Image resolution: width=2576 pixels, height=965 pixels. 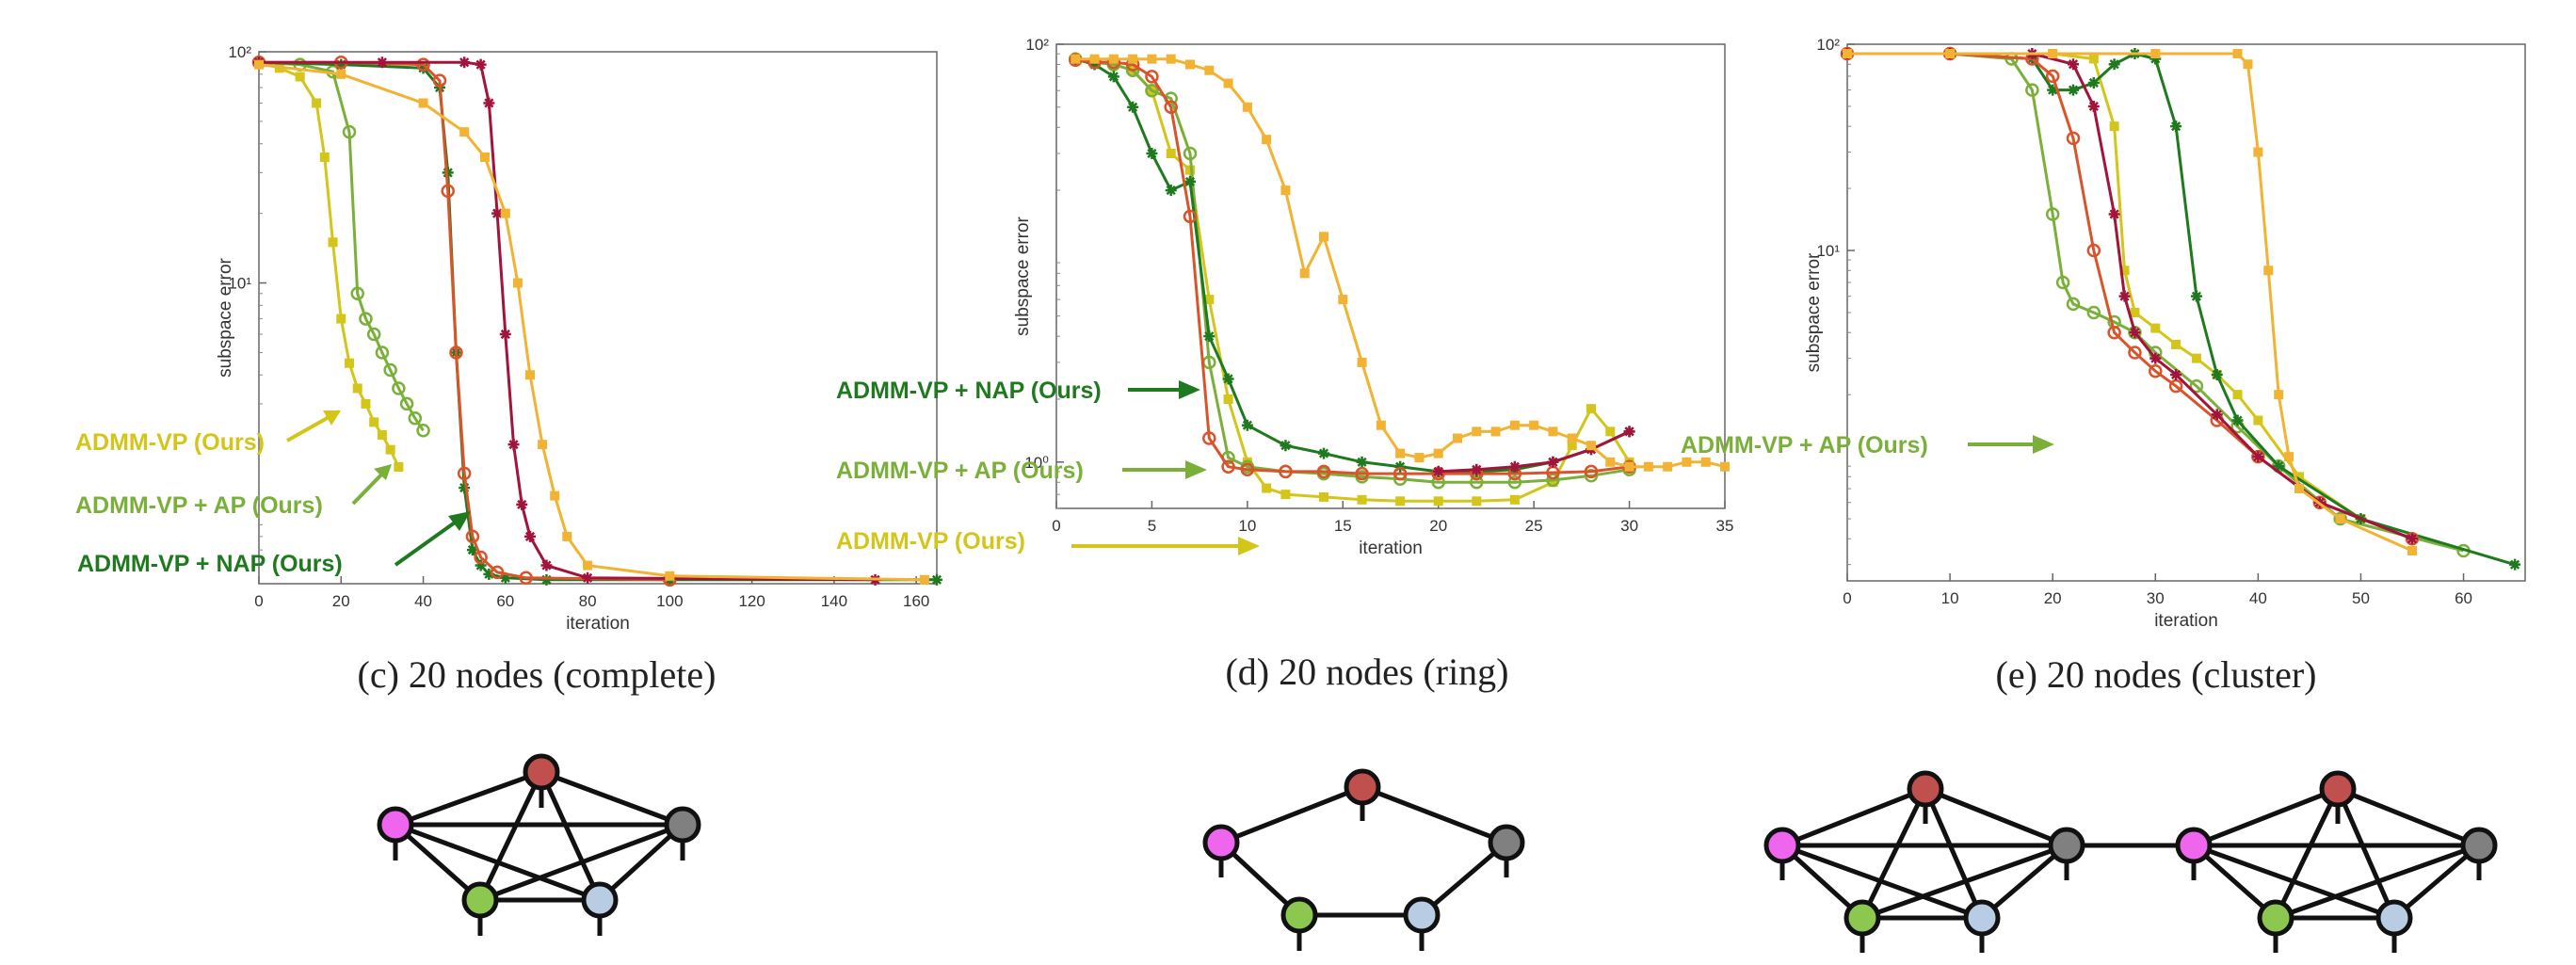 What do you see at coordinates (1391, 548) in the screenshot?
I see `x-axis-label: iteration` at bounding box center [1391, 548].